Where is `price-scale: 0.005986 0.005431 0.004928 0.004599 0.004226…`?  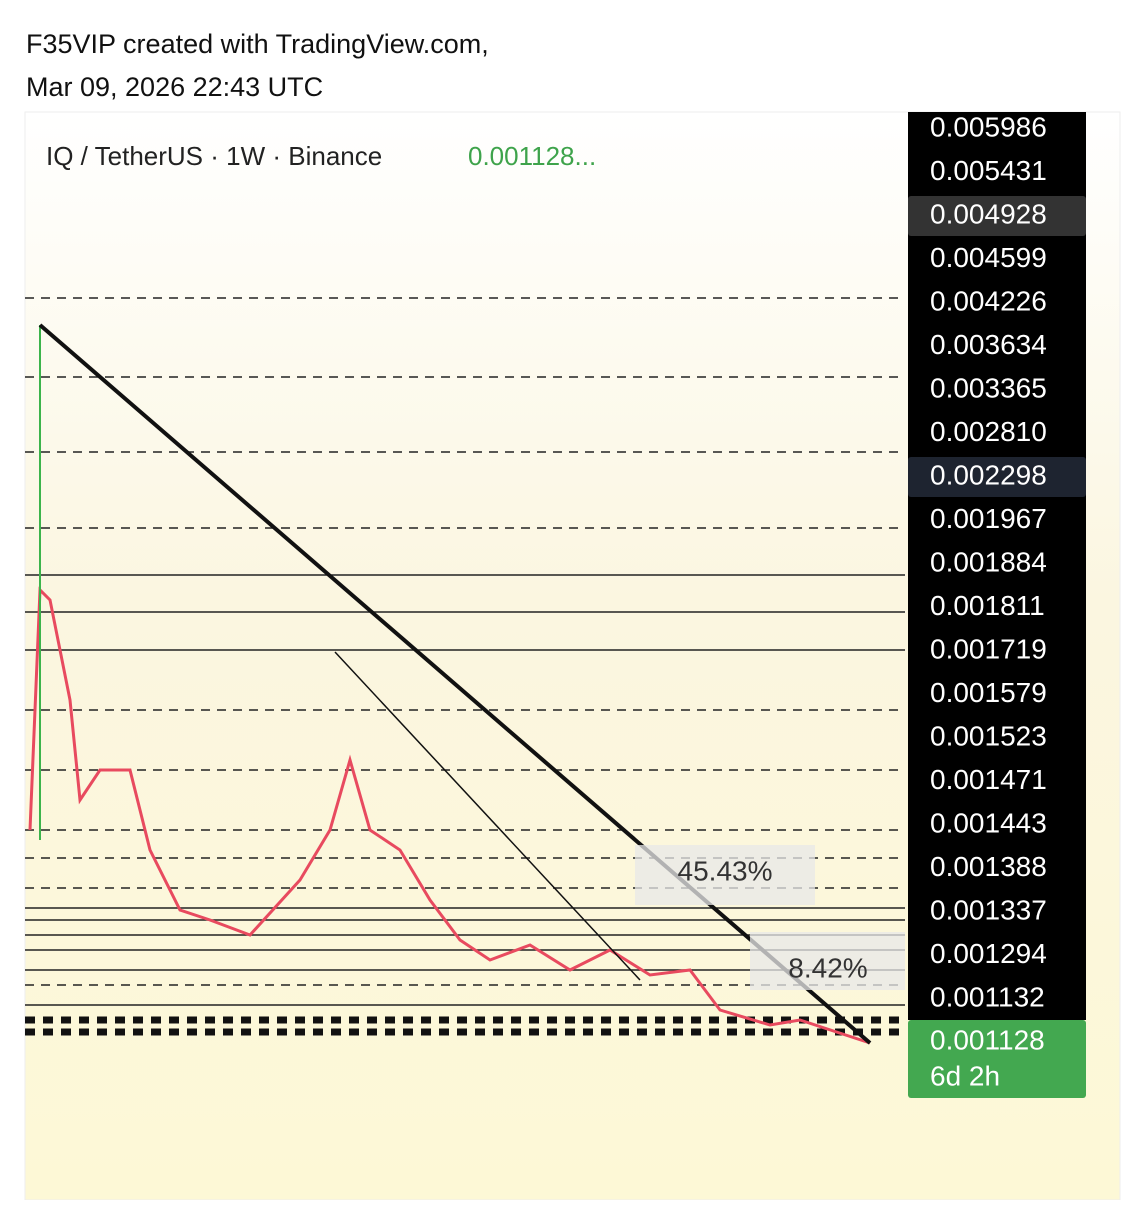
price-scale: 0.005986 0.005431 0.004928 0.004599 0.004226… is located at coordinates (997, 565).